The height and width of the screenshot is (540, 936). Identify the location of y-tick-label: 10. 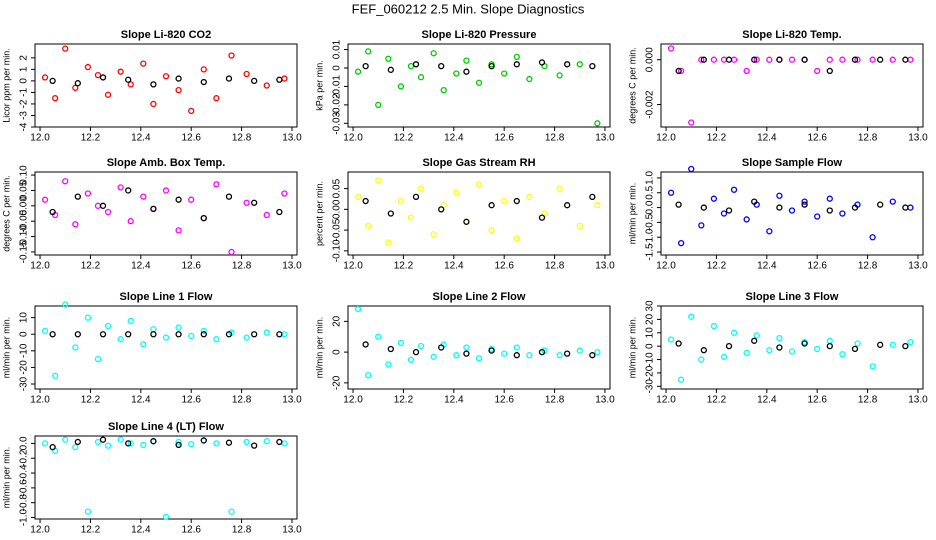
(650, 333).